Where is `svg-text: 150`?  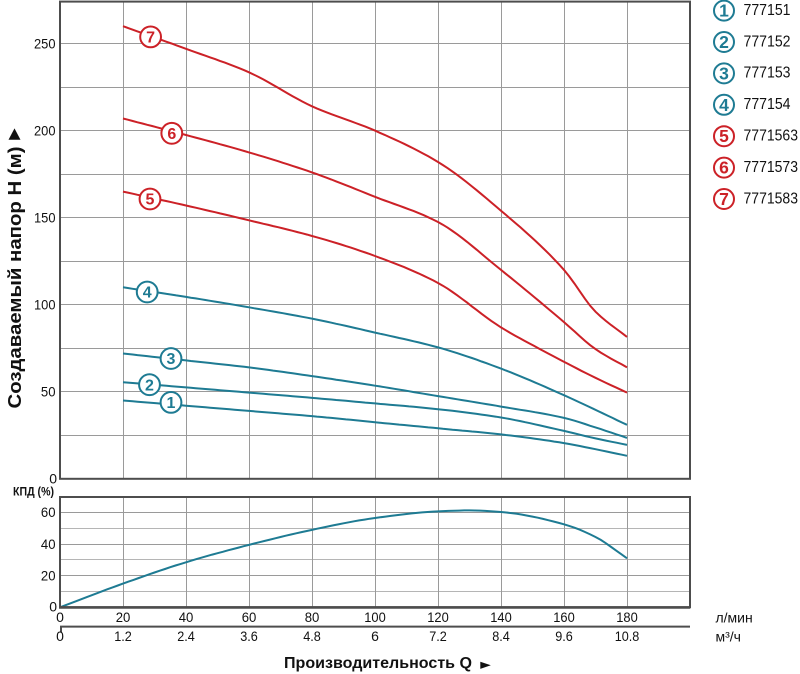 svg-text: 150 is located at coordinates (45, 218).